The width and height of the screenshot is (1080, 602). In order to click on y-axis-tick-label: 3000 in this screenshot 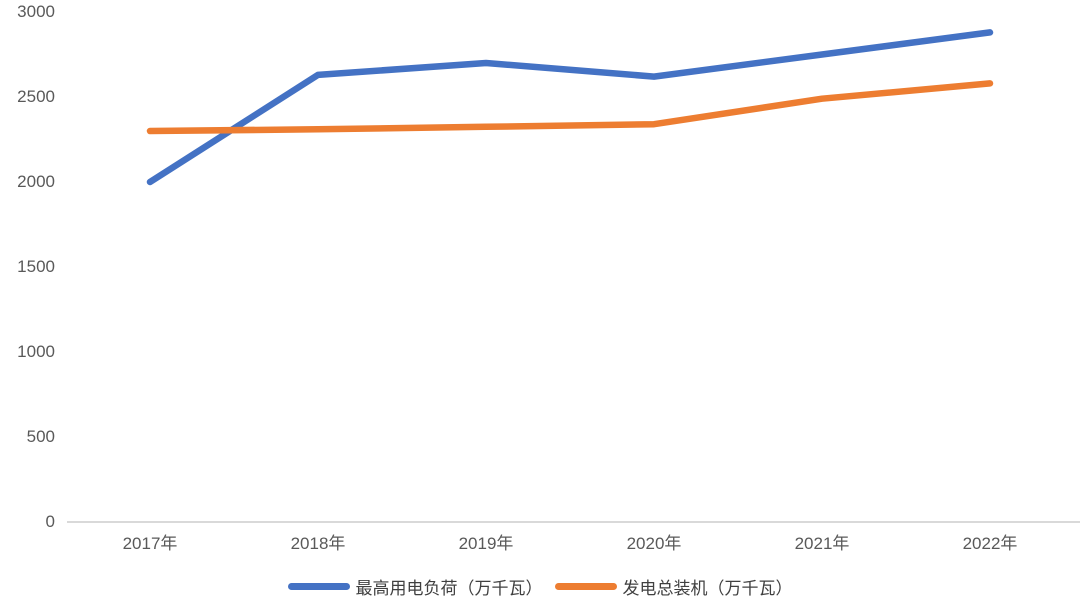, I will do `click(36, 11)`.